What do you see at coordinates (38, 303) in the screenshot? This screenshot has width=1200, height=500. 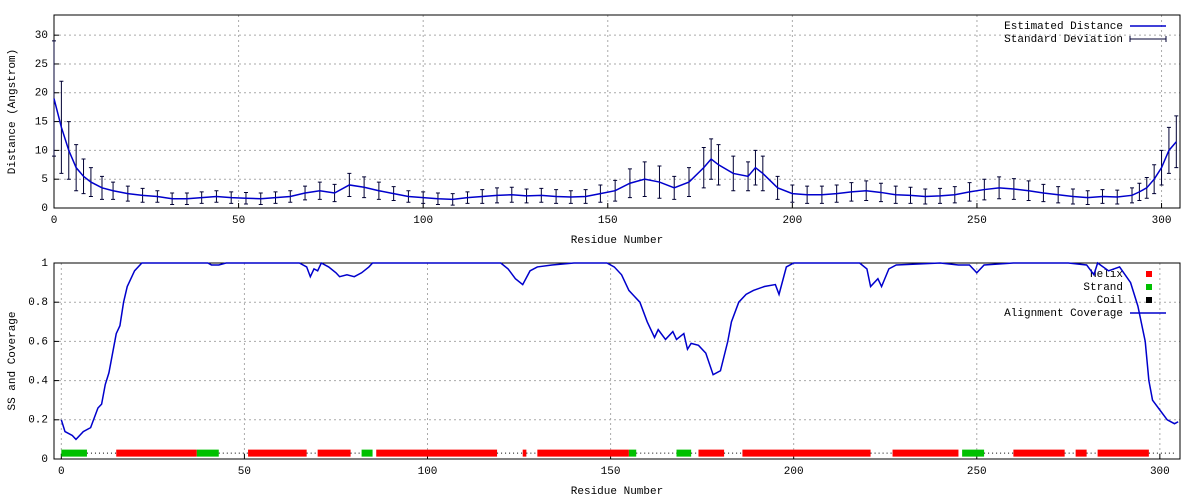 I see `y-tick-label: 0.8` at bounding box center [38, 303].